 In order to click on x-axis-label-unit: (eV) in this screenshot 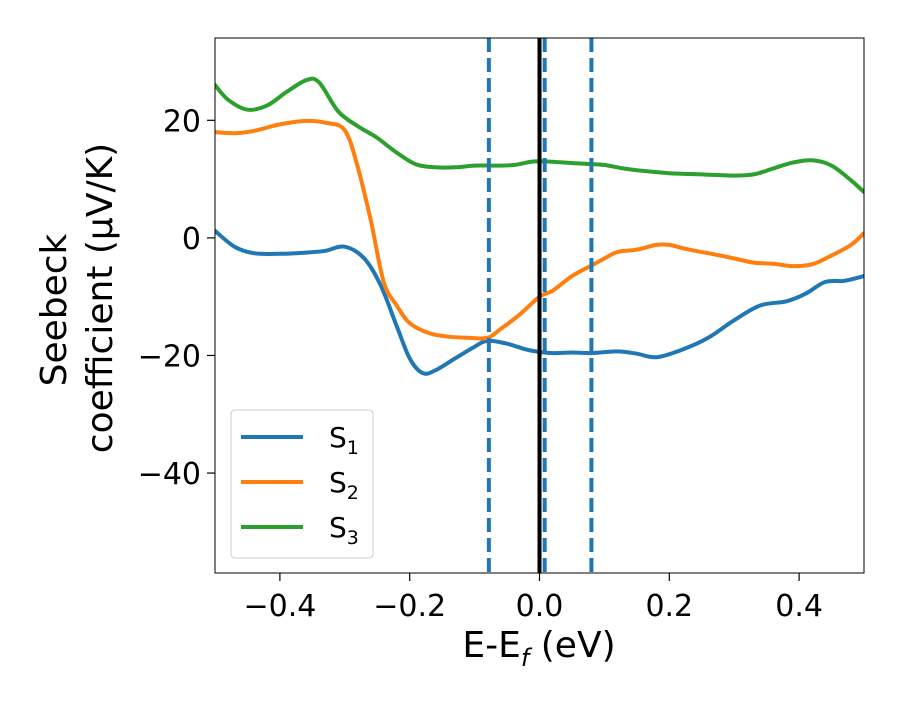, I will do `click(572, 645)`.